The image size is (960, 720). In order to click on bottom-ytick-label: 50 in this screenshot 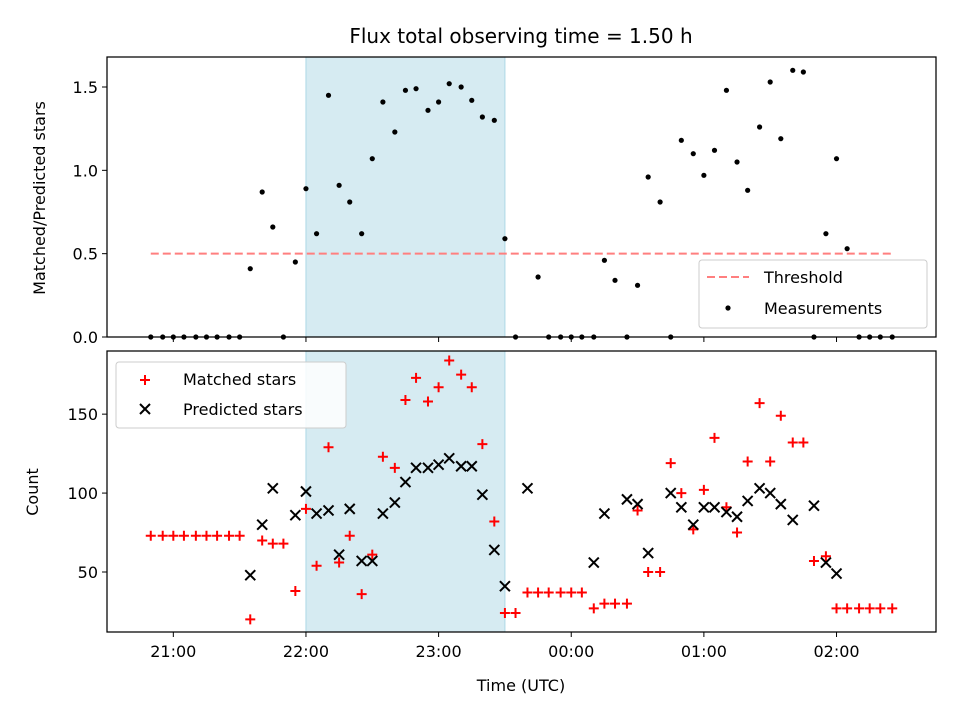, I will do `click(88, 572)`.